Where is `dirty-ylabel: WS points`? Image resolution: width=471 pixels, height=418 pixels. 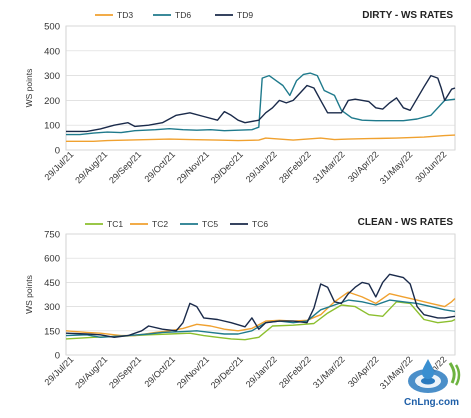
dirty-ylabel: WS points is located at coordinates (29, 88).